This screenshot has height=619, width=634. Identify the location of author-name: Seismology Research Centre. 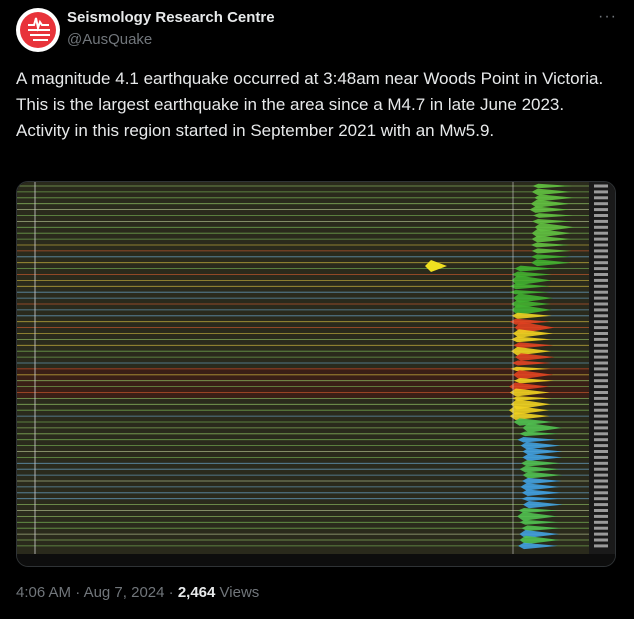
(171, 17).